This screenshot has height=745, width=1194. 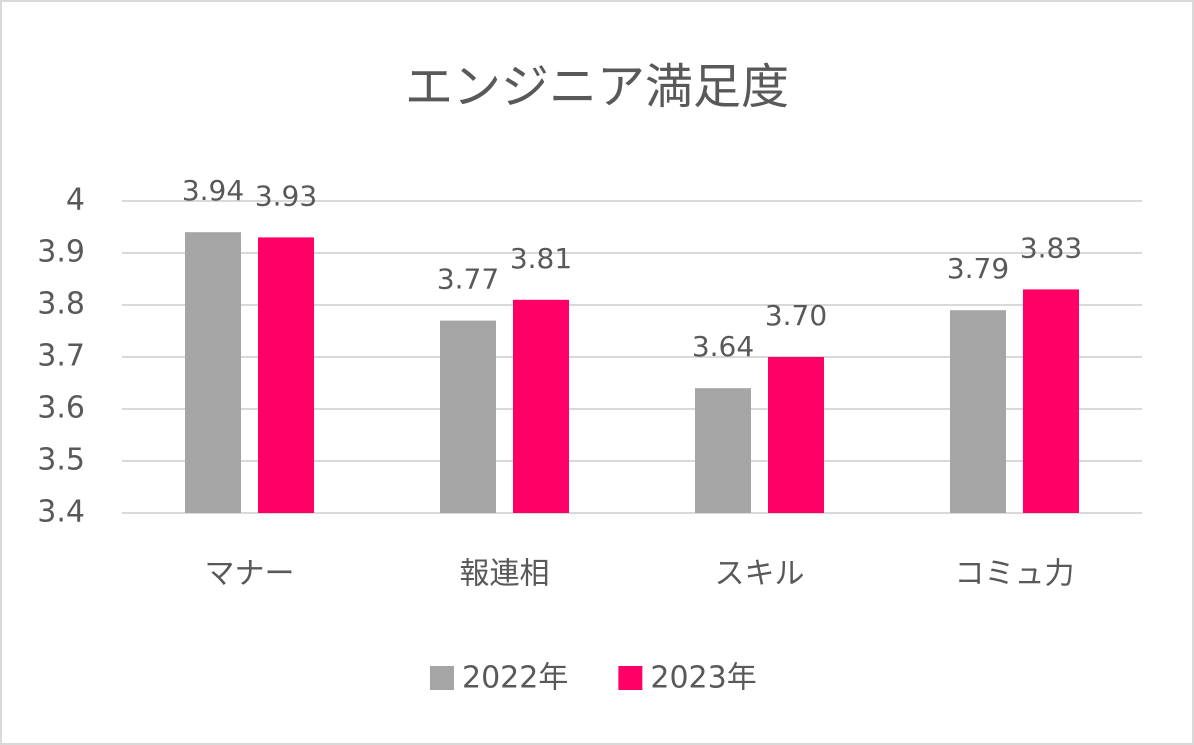 I want to click on legend-label: 2022年, so click(x=515, y=678).